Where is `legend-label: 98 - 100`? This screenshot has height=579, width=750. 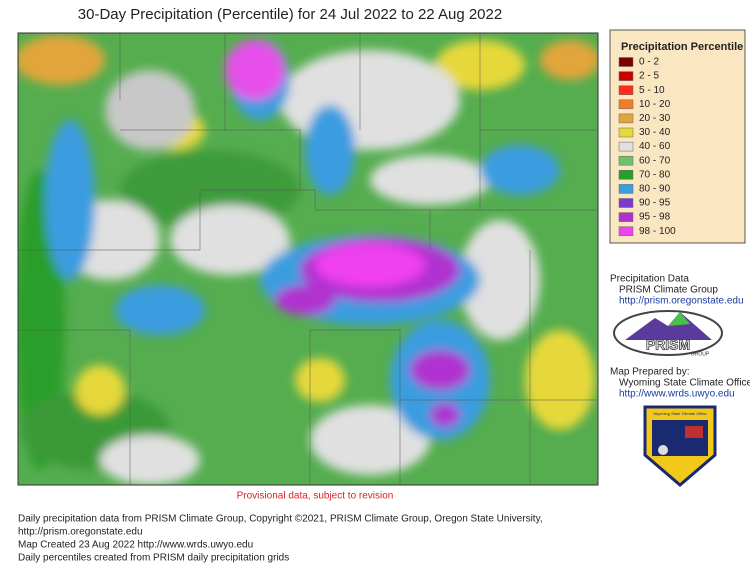 legend-label: 98 - 100 is located at coordinates (657, 231).